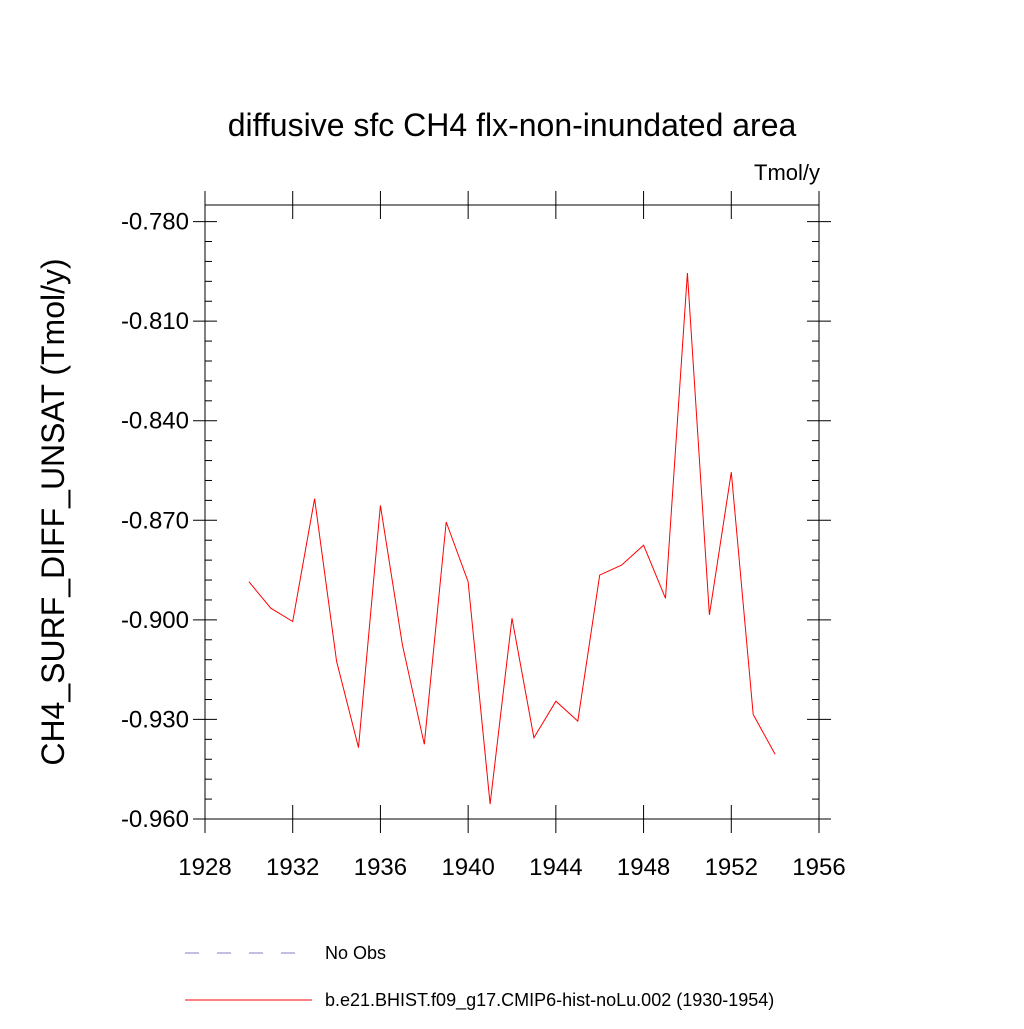 This screenshot has height=1029, width=1024. I want to click on x-tick-label: 1956, so click(818, 867).